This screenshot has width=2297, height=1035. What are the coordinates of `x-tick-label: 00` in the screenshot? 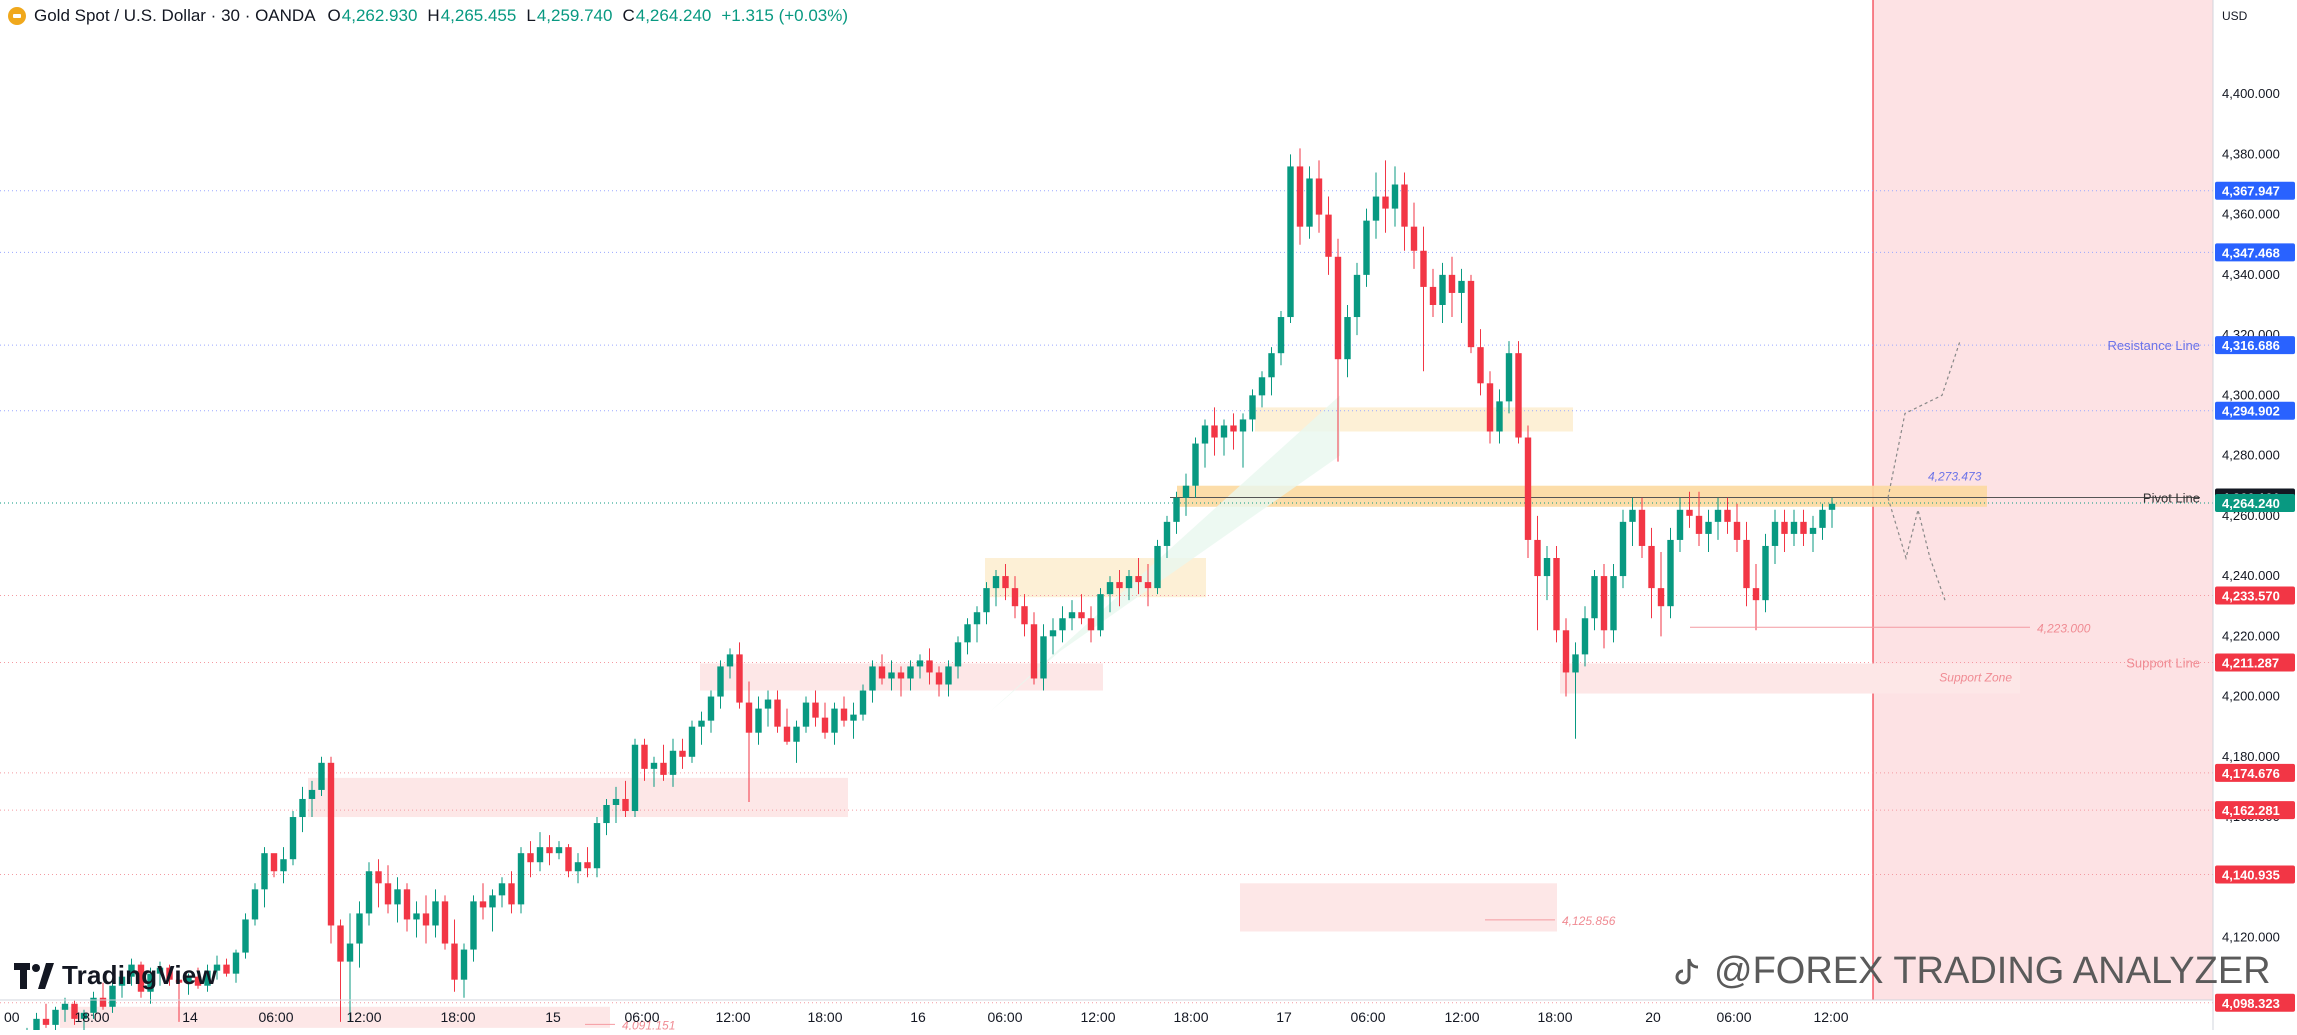 It's located at (12, 1017).